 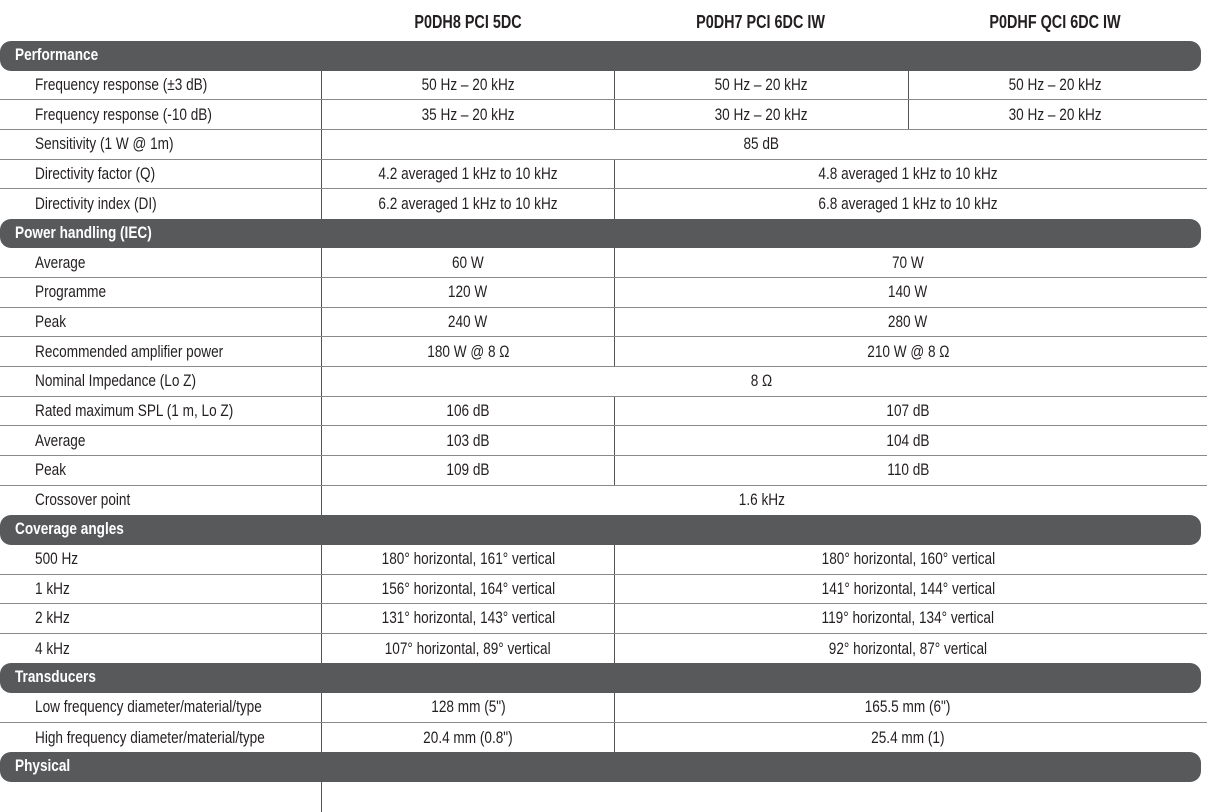 I want to click on spec-value: 1.6 kHz, so click(x=761, y=500).